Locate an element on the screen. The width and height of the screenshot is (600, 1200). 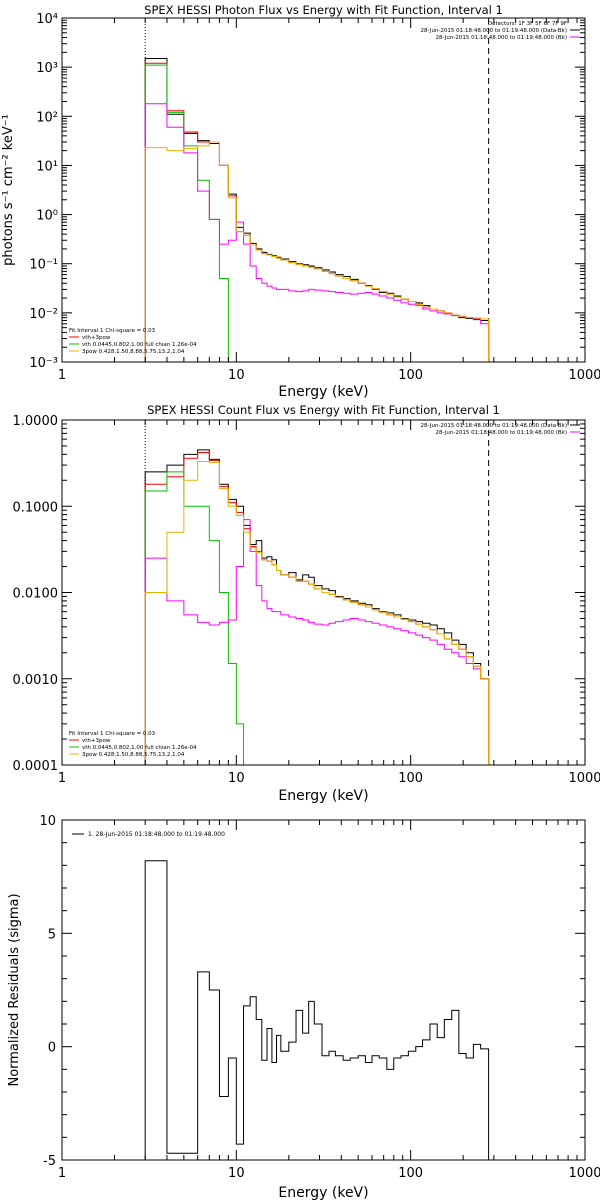
y-tick-label: 5 is located at coordinates (52, 934).